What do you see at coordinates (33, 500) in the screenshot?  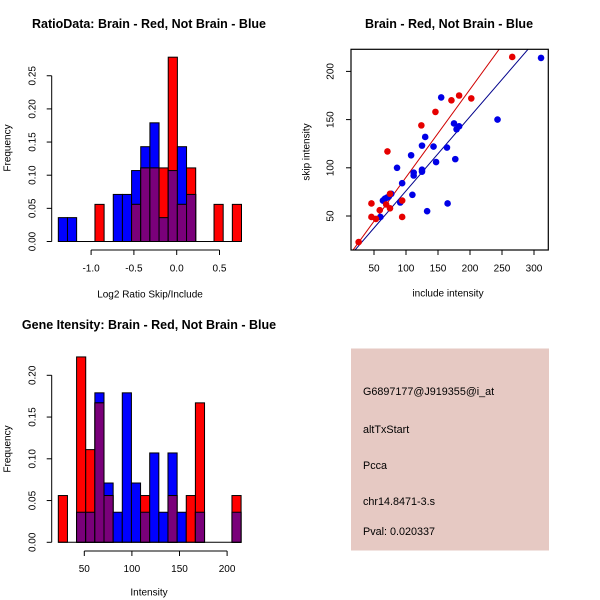 I see `y-tick-label: 0.05` at bounding box center [33, 500].